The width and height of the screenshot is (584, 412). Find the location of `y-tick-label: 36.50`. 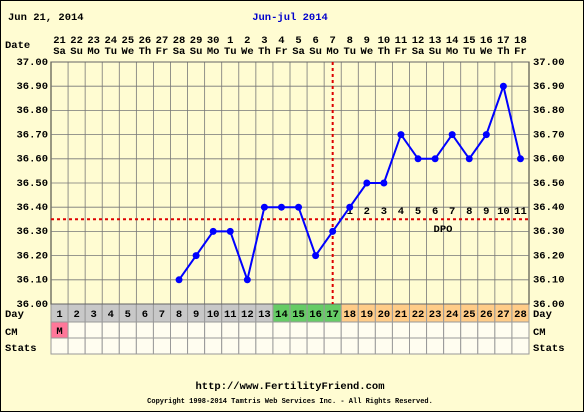

y-tick-label: 36.50 is located at coordinates (32, 184).